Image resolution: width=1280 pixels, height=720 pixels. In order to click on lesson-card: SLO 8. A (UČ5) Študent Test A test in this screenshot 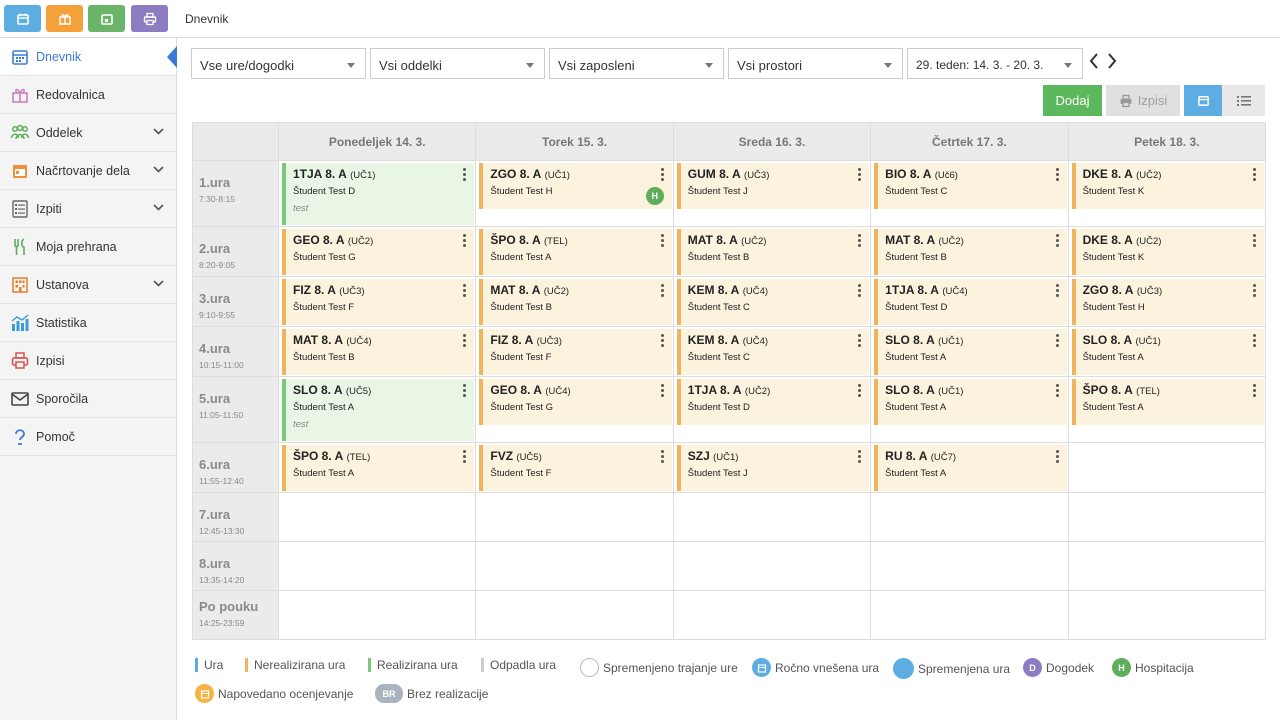, I will do `click(378, 410)`.